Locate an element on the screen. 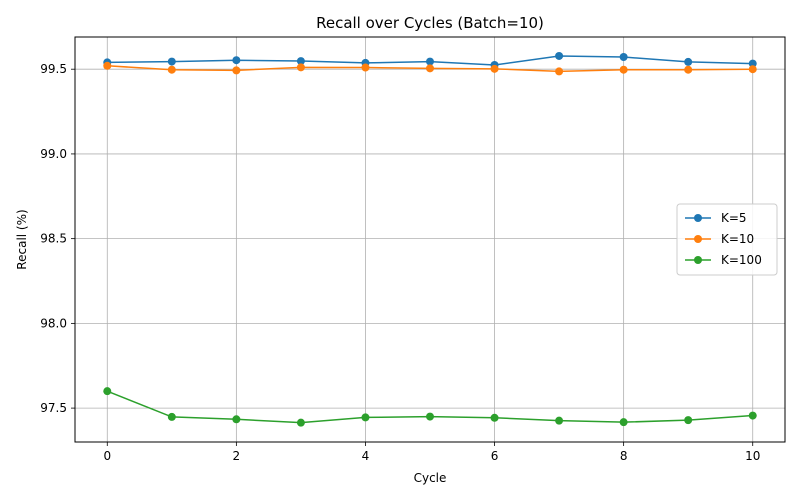 This screenshot has width=800, height=504. y-tick-label: 99.5 is located at coordinates (53, 69).